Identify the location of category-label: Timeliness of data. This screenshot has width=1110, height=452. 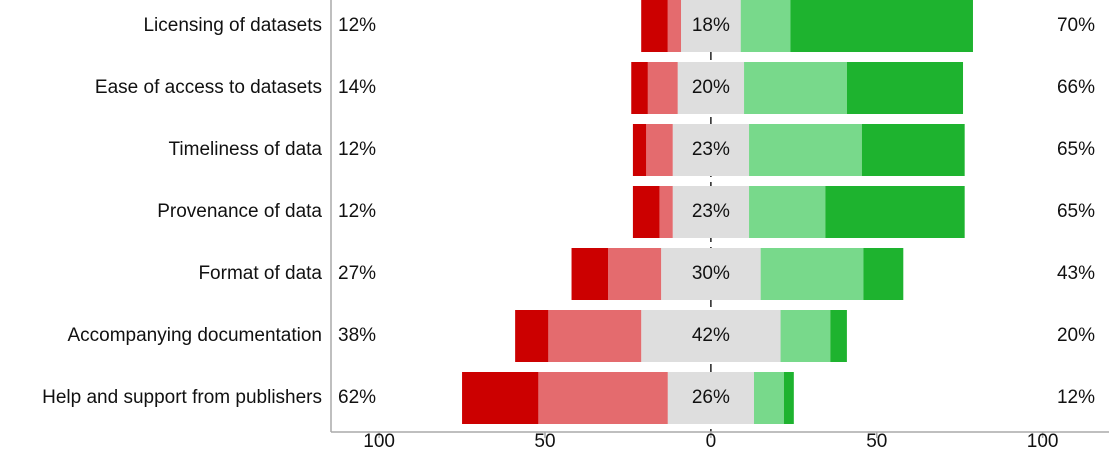
(246, 149).